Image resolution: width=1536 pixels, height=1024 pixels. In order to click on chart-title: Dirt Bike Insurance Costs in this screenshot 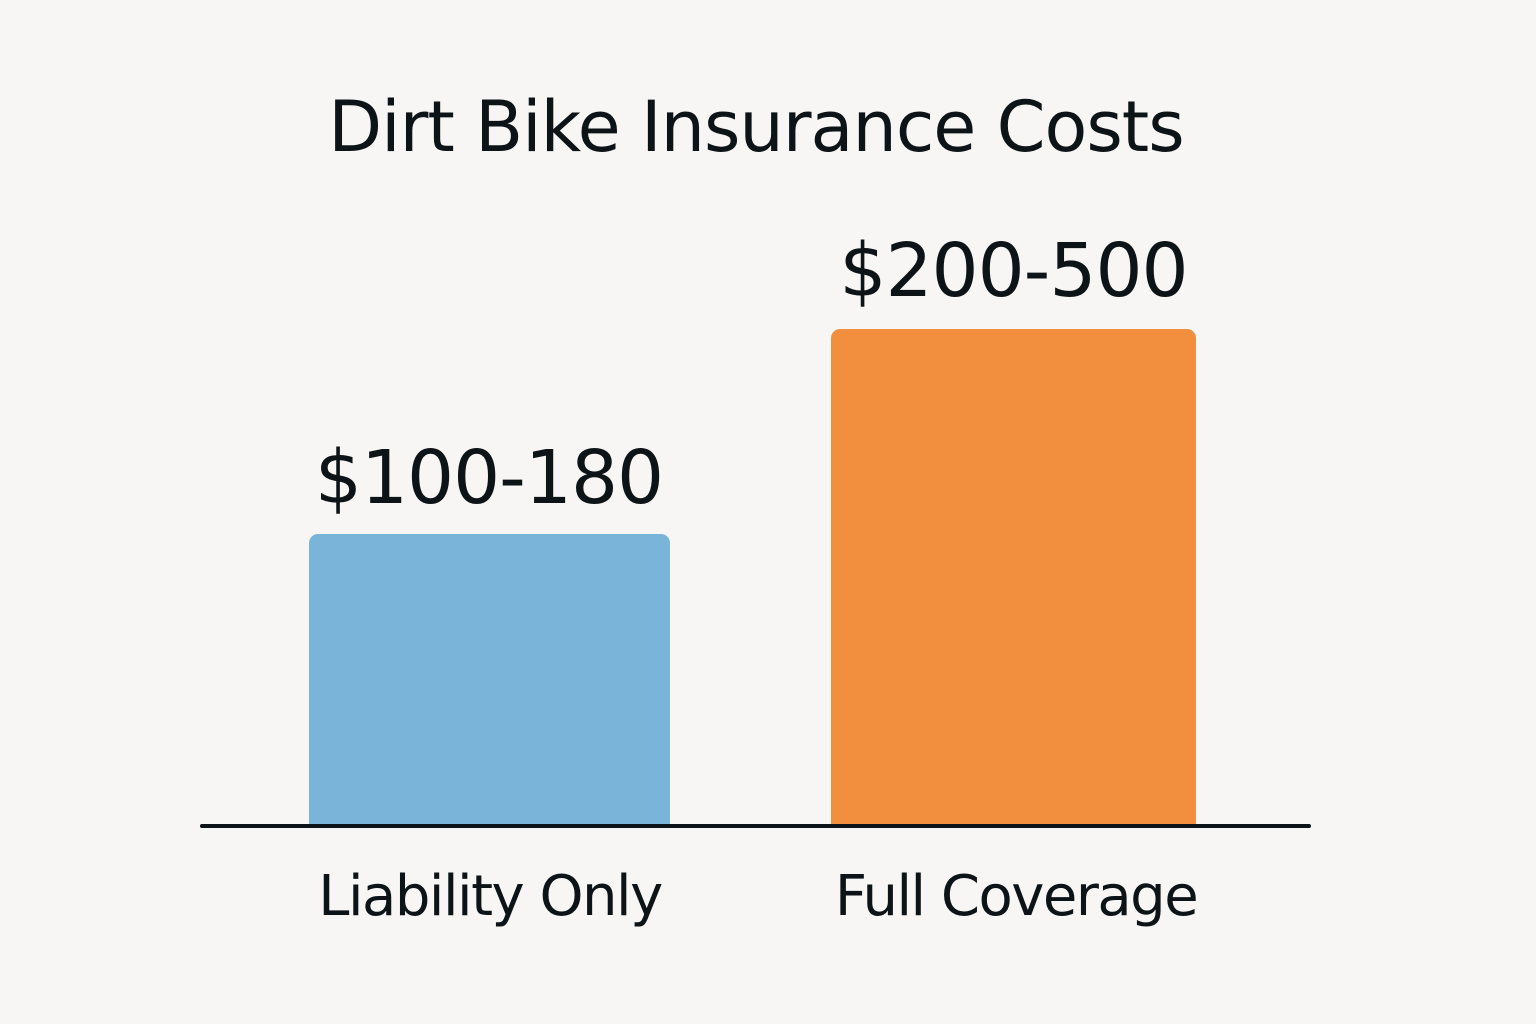, I will do `click(756, 127)`.